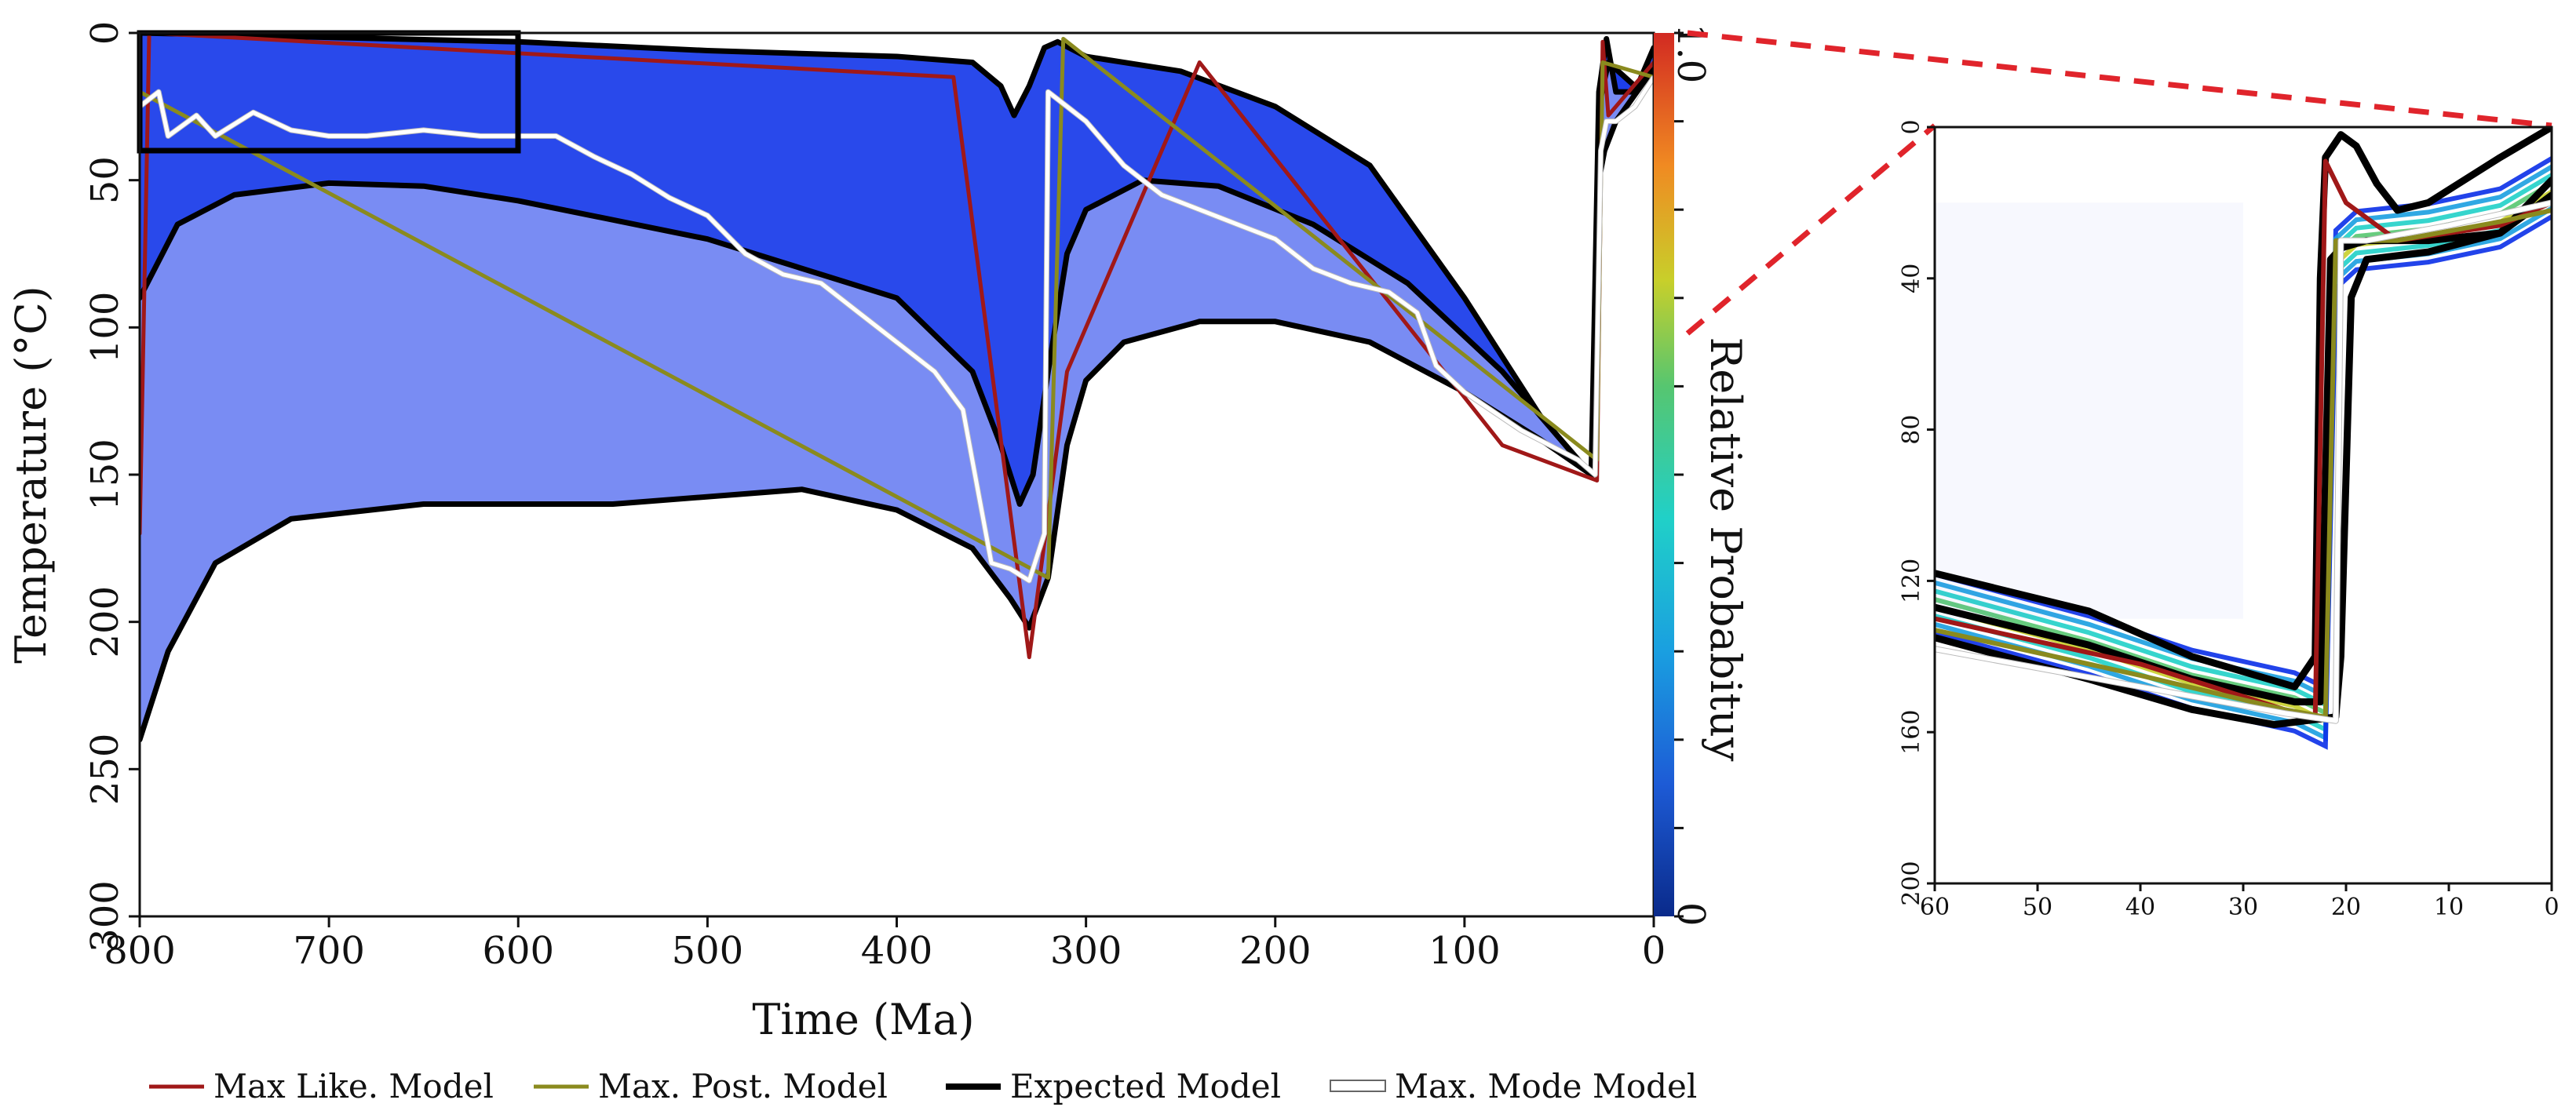 The height and width of the screenshot is (1118, 2576). Describe the element at coordinates (2037, 907) in the screenshot. I see `x-tick-label: 50` at that location.